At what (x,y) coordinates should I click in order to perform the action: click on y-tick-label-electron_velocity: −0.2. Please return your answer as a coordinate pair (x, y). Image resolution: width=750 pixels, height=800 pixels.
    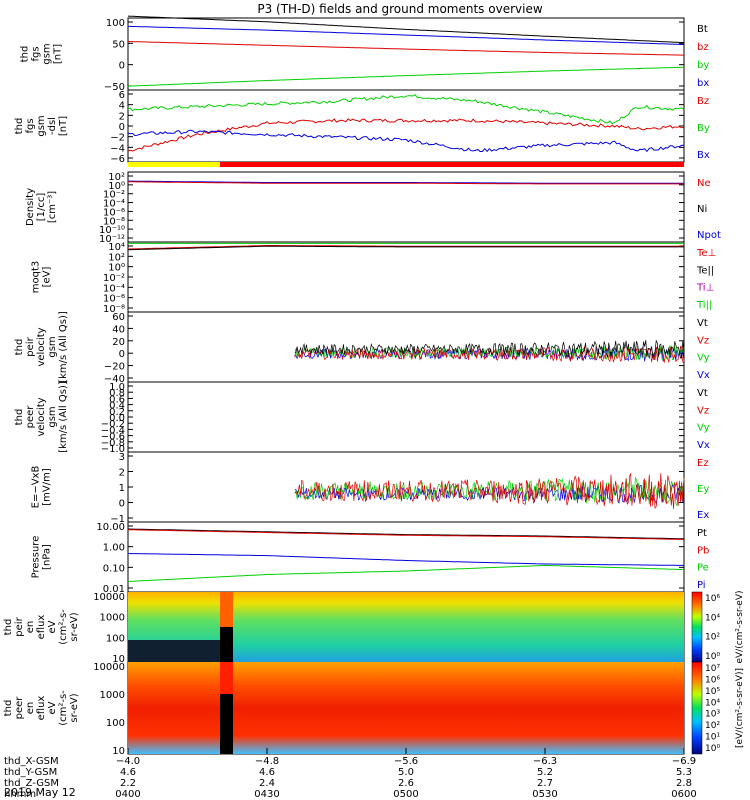
    Looking at the image, I should click on (113, 424).